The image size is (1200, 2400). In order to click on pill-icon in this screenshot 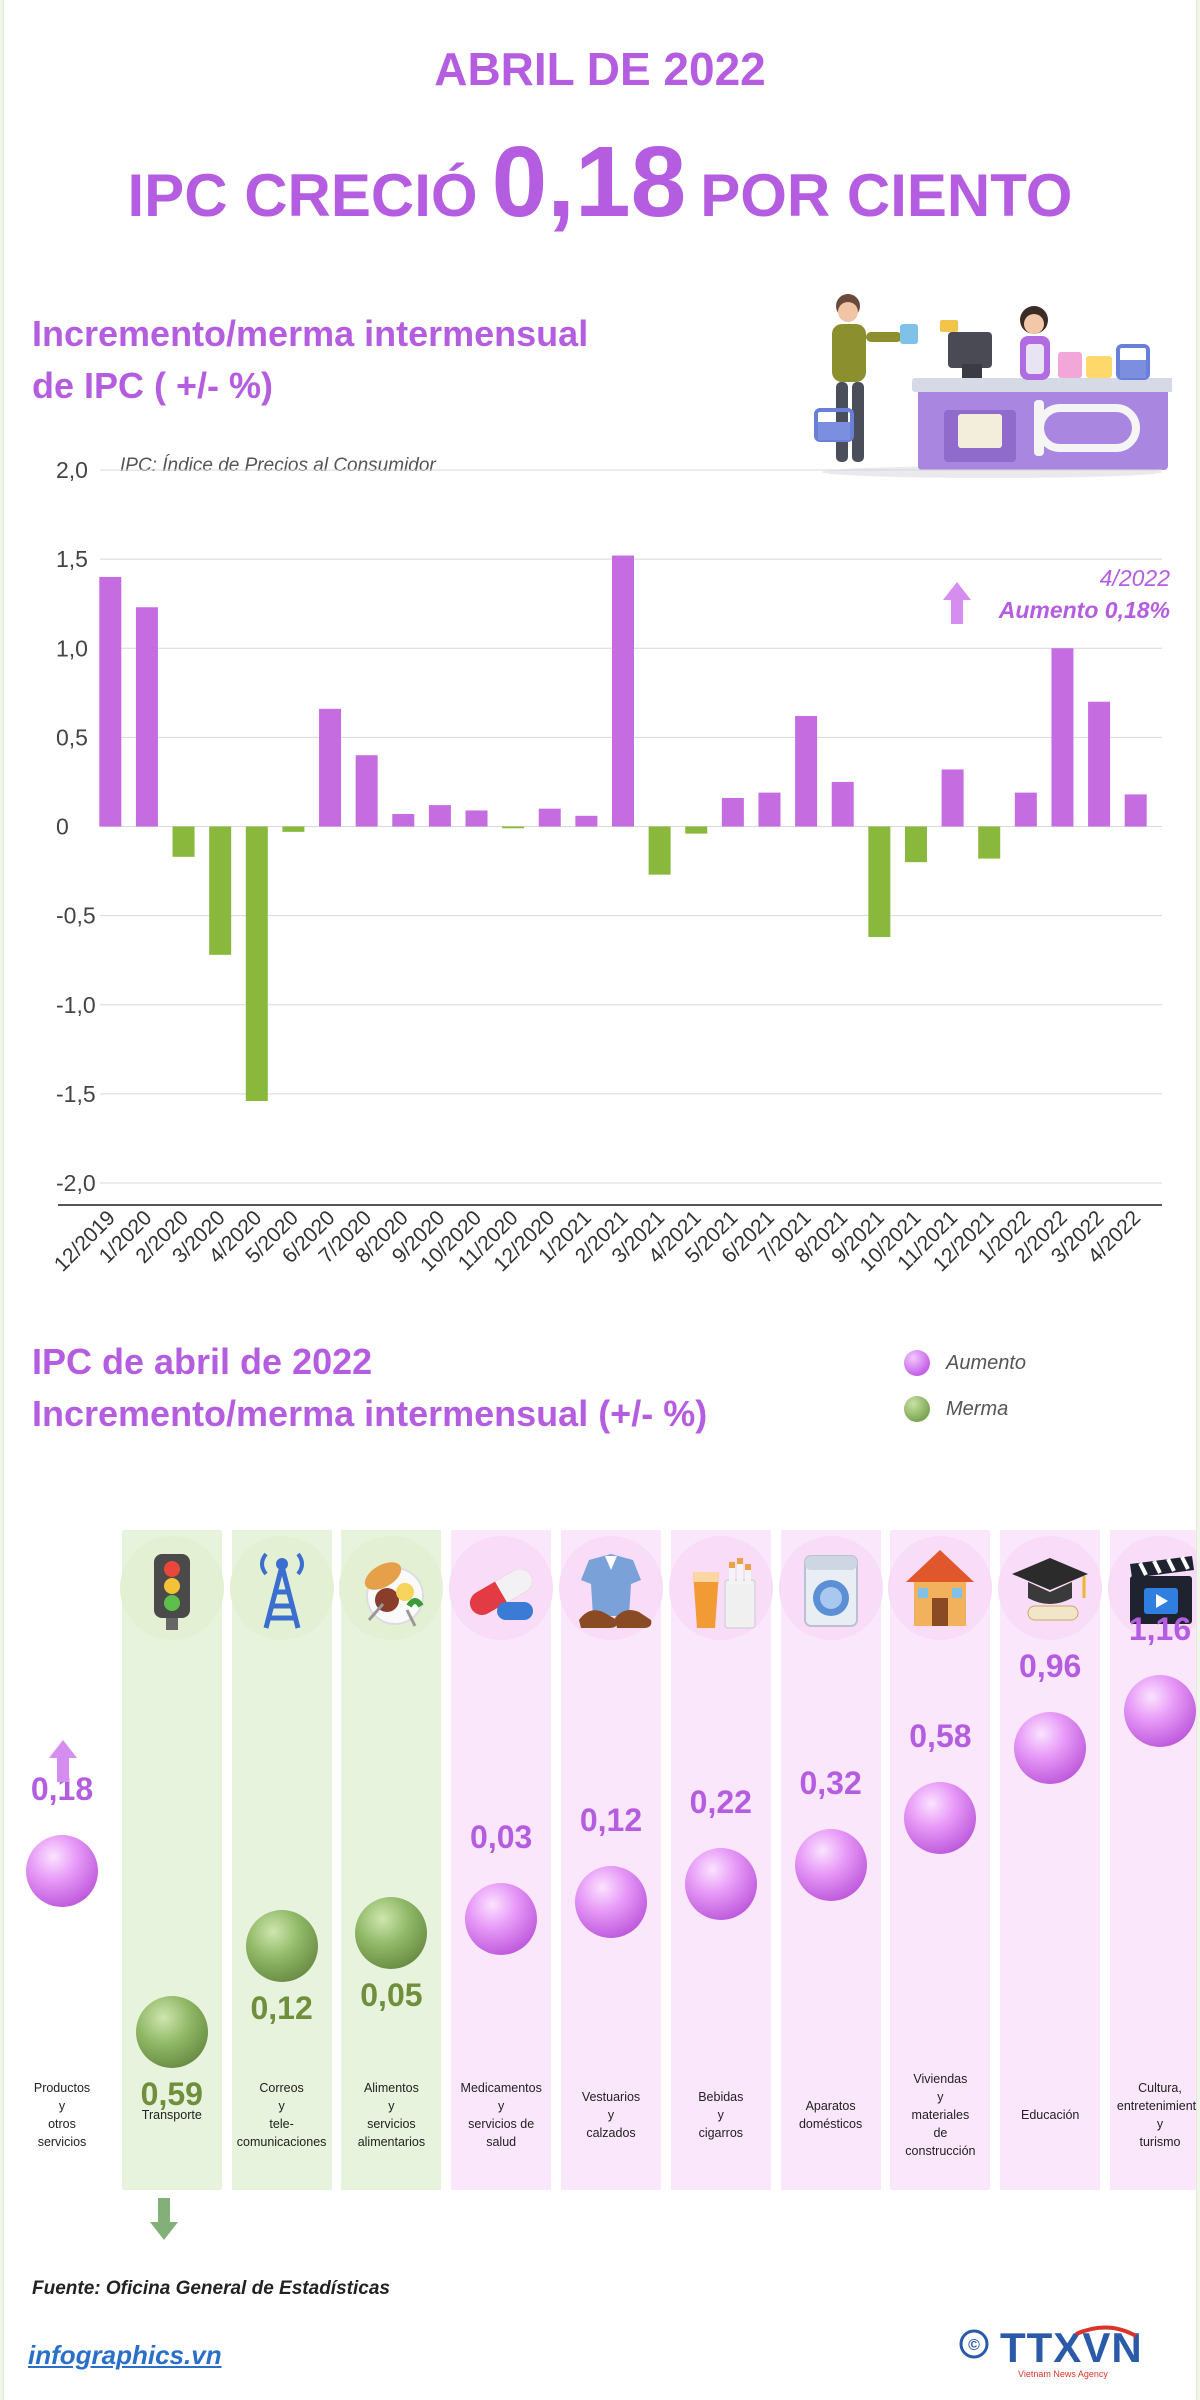, I will do `click(502, 1594)`.